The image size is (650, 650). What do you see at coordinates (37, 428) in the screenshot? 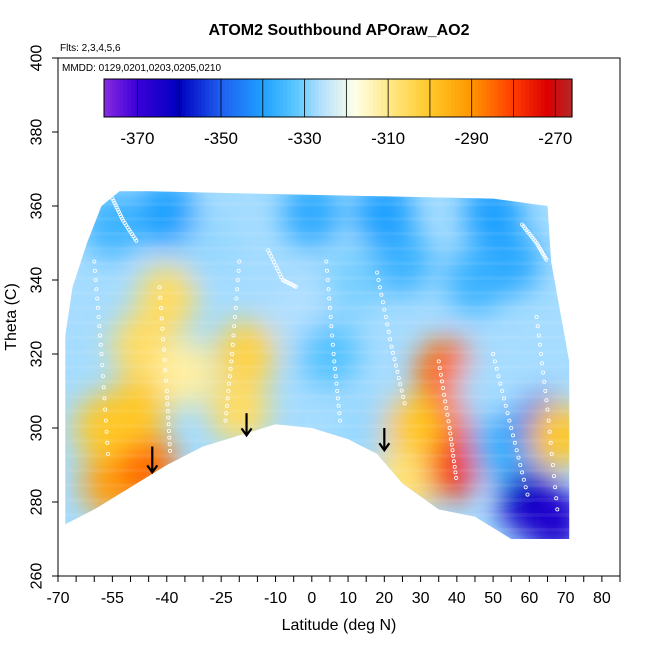
I see `y-tick-label: 300` at bounding box center [37, 428].